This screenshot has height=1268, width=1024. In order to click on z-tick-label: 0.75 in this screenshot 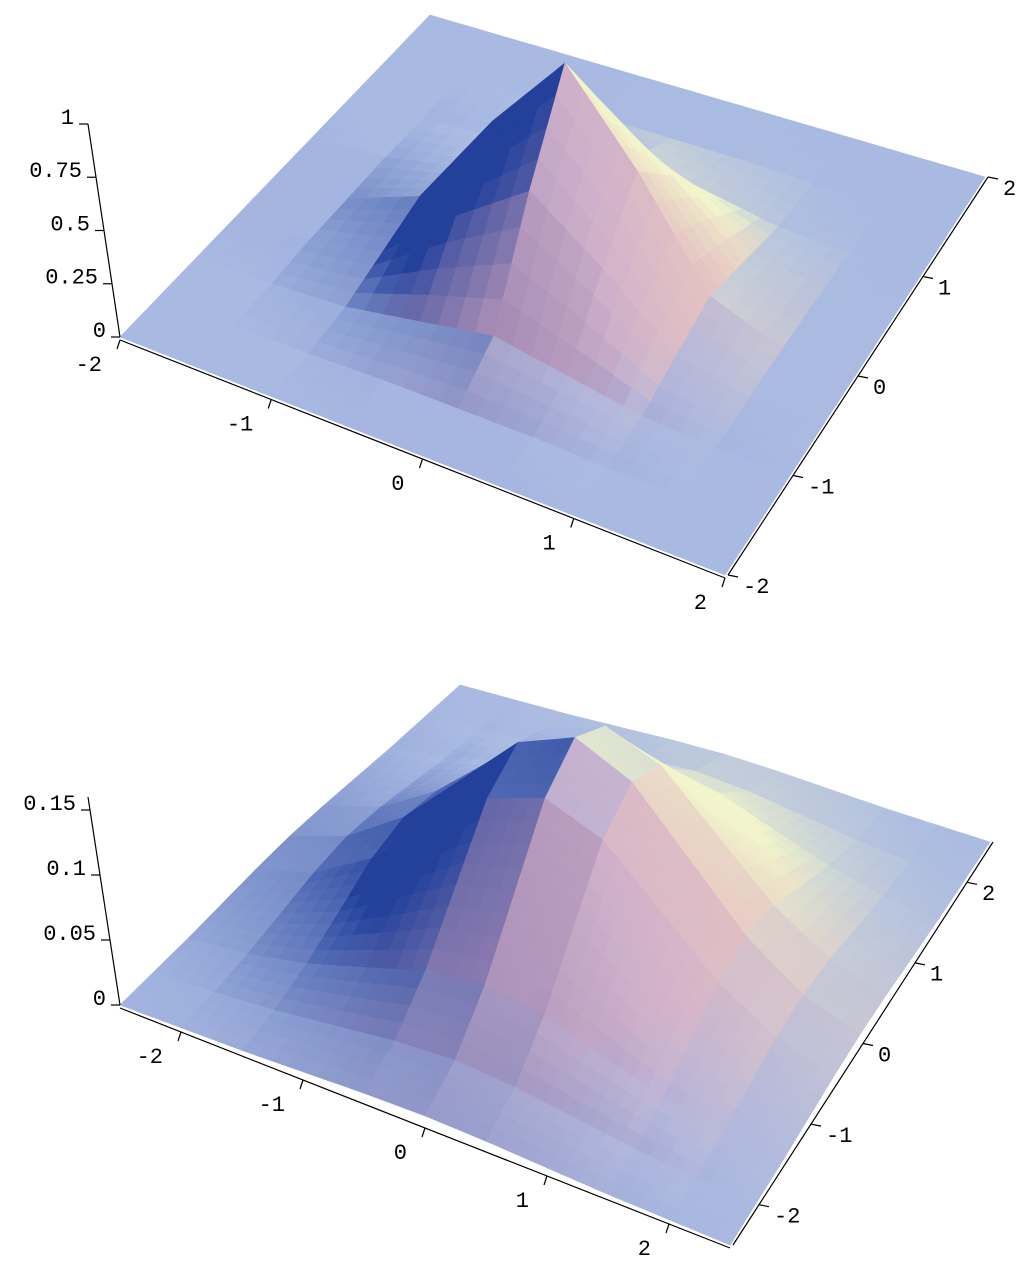, I will do `click(55, 171)`.